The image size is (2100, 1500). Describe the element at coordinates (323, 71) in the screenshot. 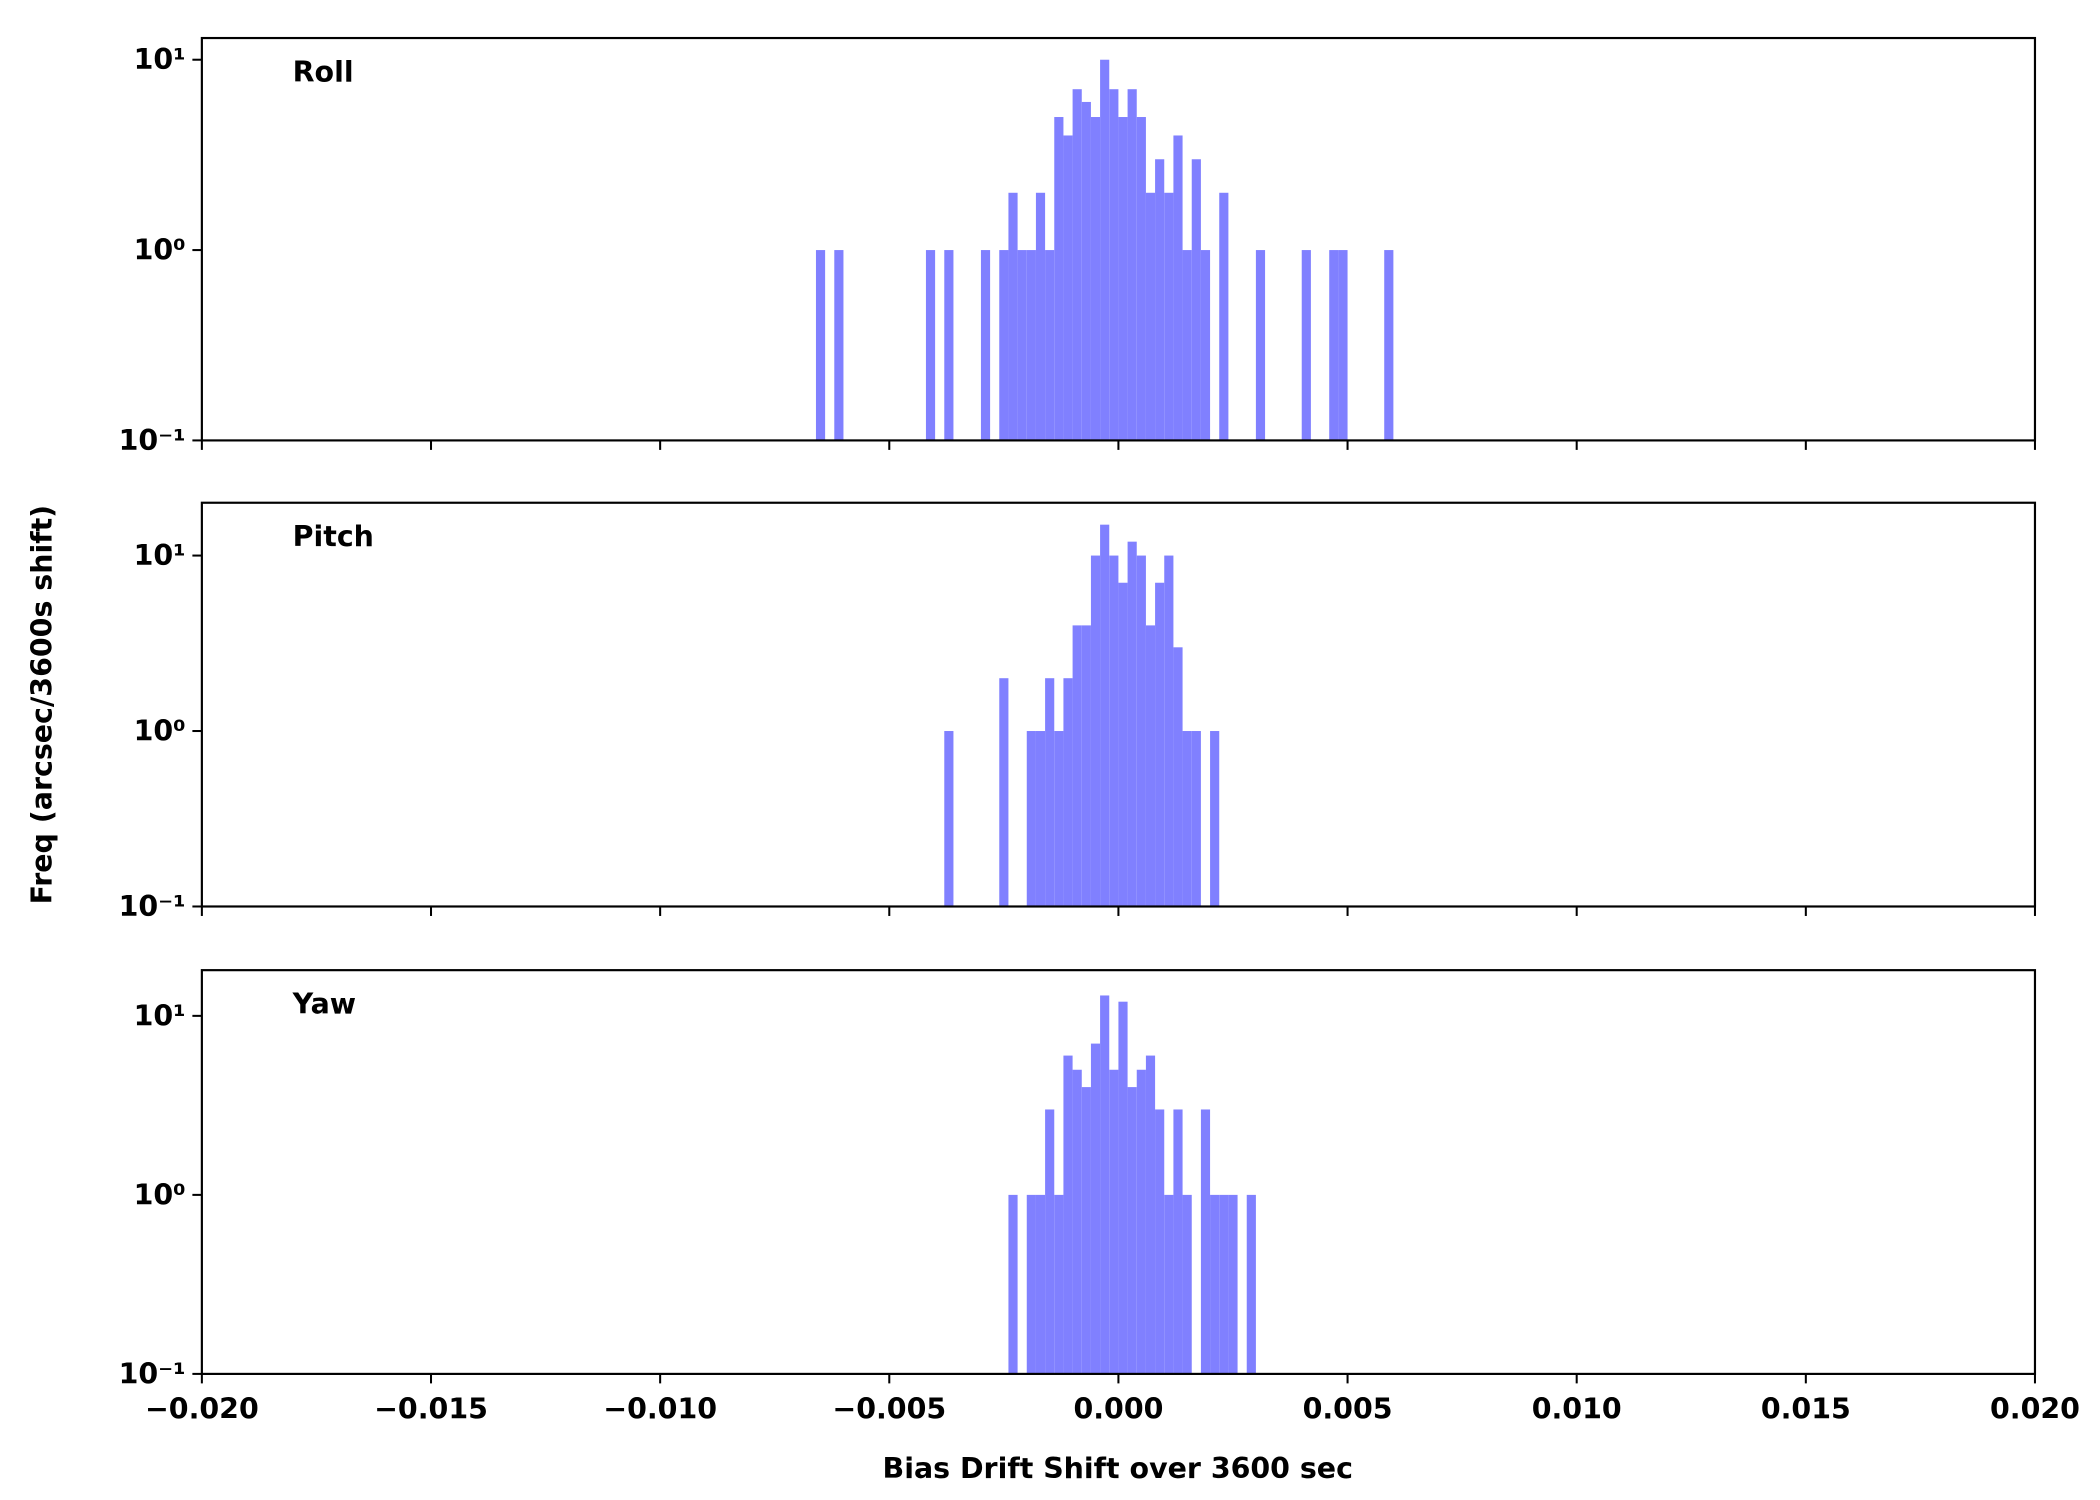

I see `panel-label: Roll` at that location.